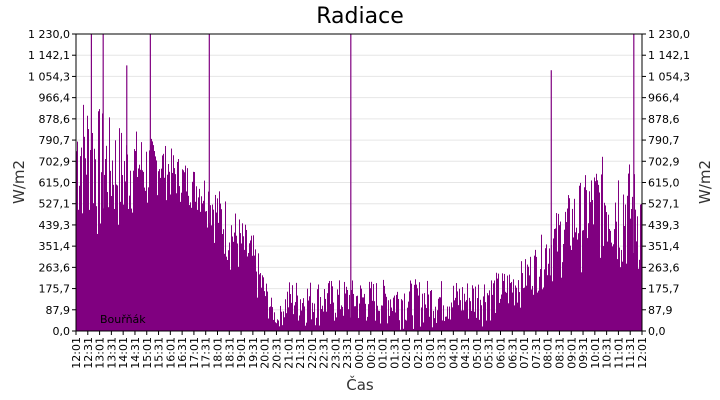 This screenshot has width=720, height=400. Describe the element at coordinates (360, 16) in the screenshot. I see `chart-title: Radiace` at that location.